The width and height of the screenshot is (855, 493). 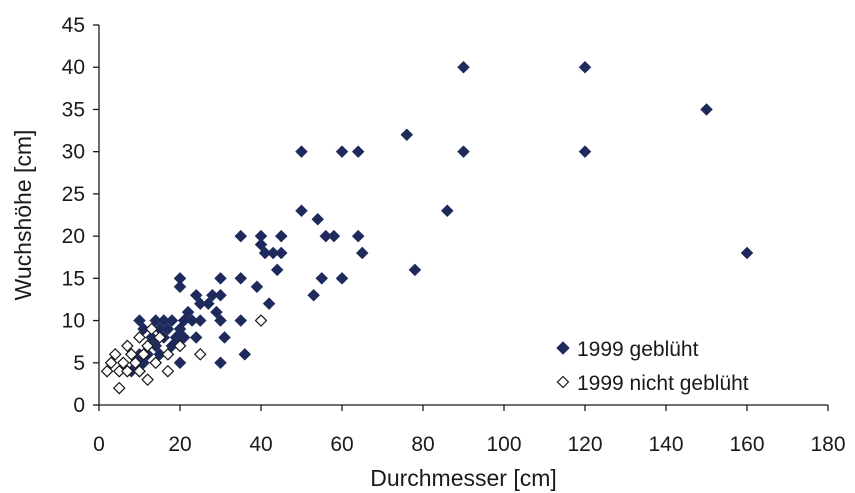 I want to click on x-tick-label: 120, so click(x=584, y=444).